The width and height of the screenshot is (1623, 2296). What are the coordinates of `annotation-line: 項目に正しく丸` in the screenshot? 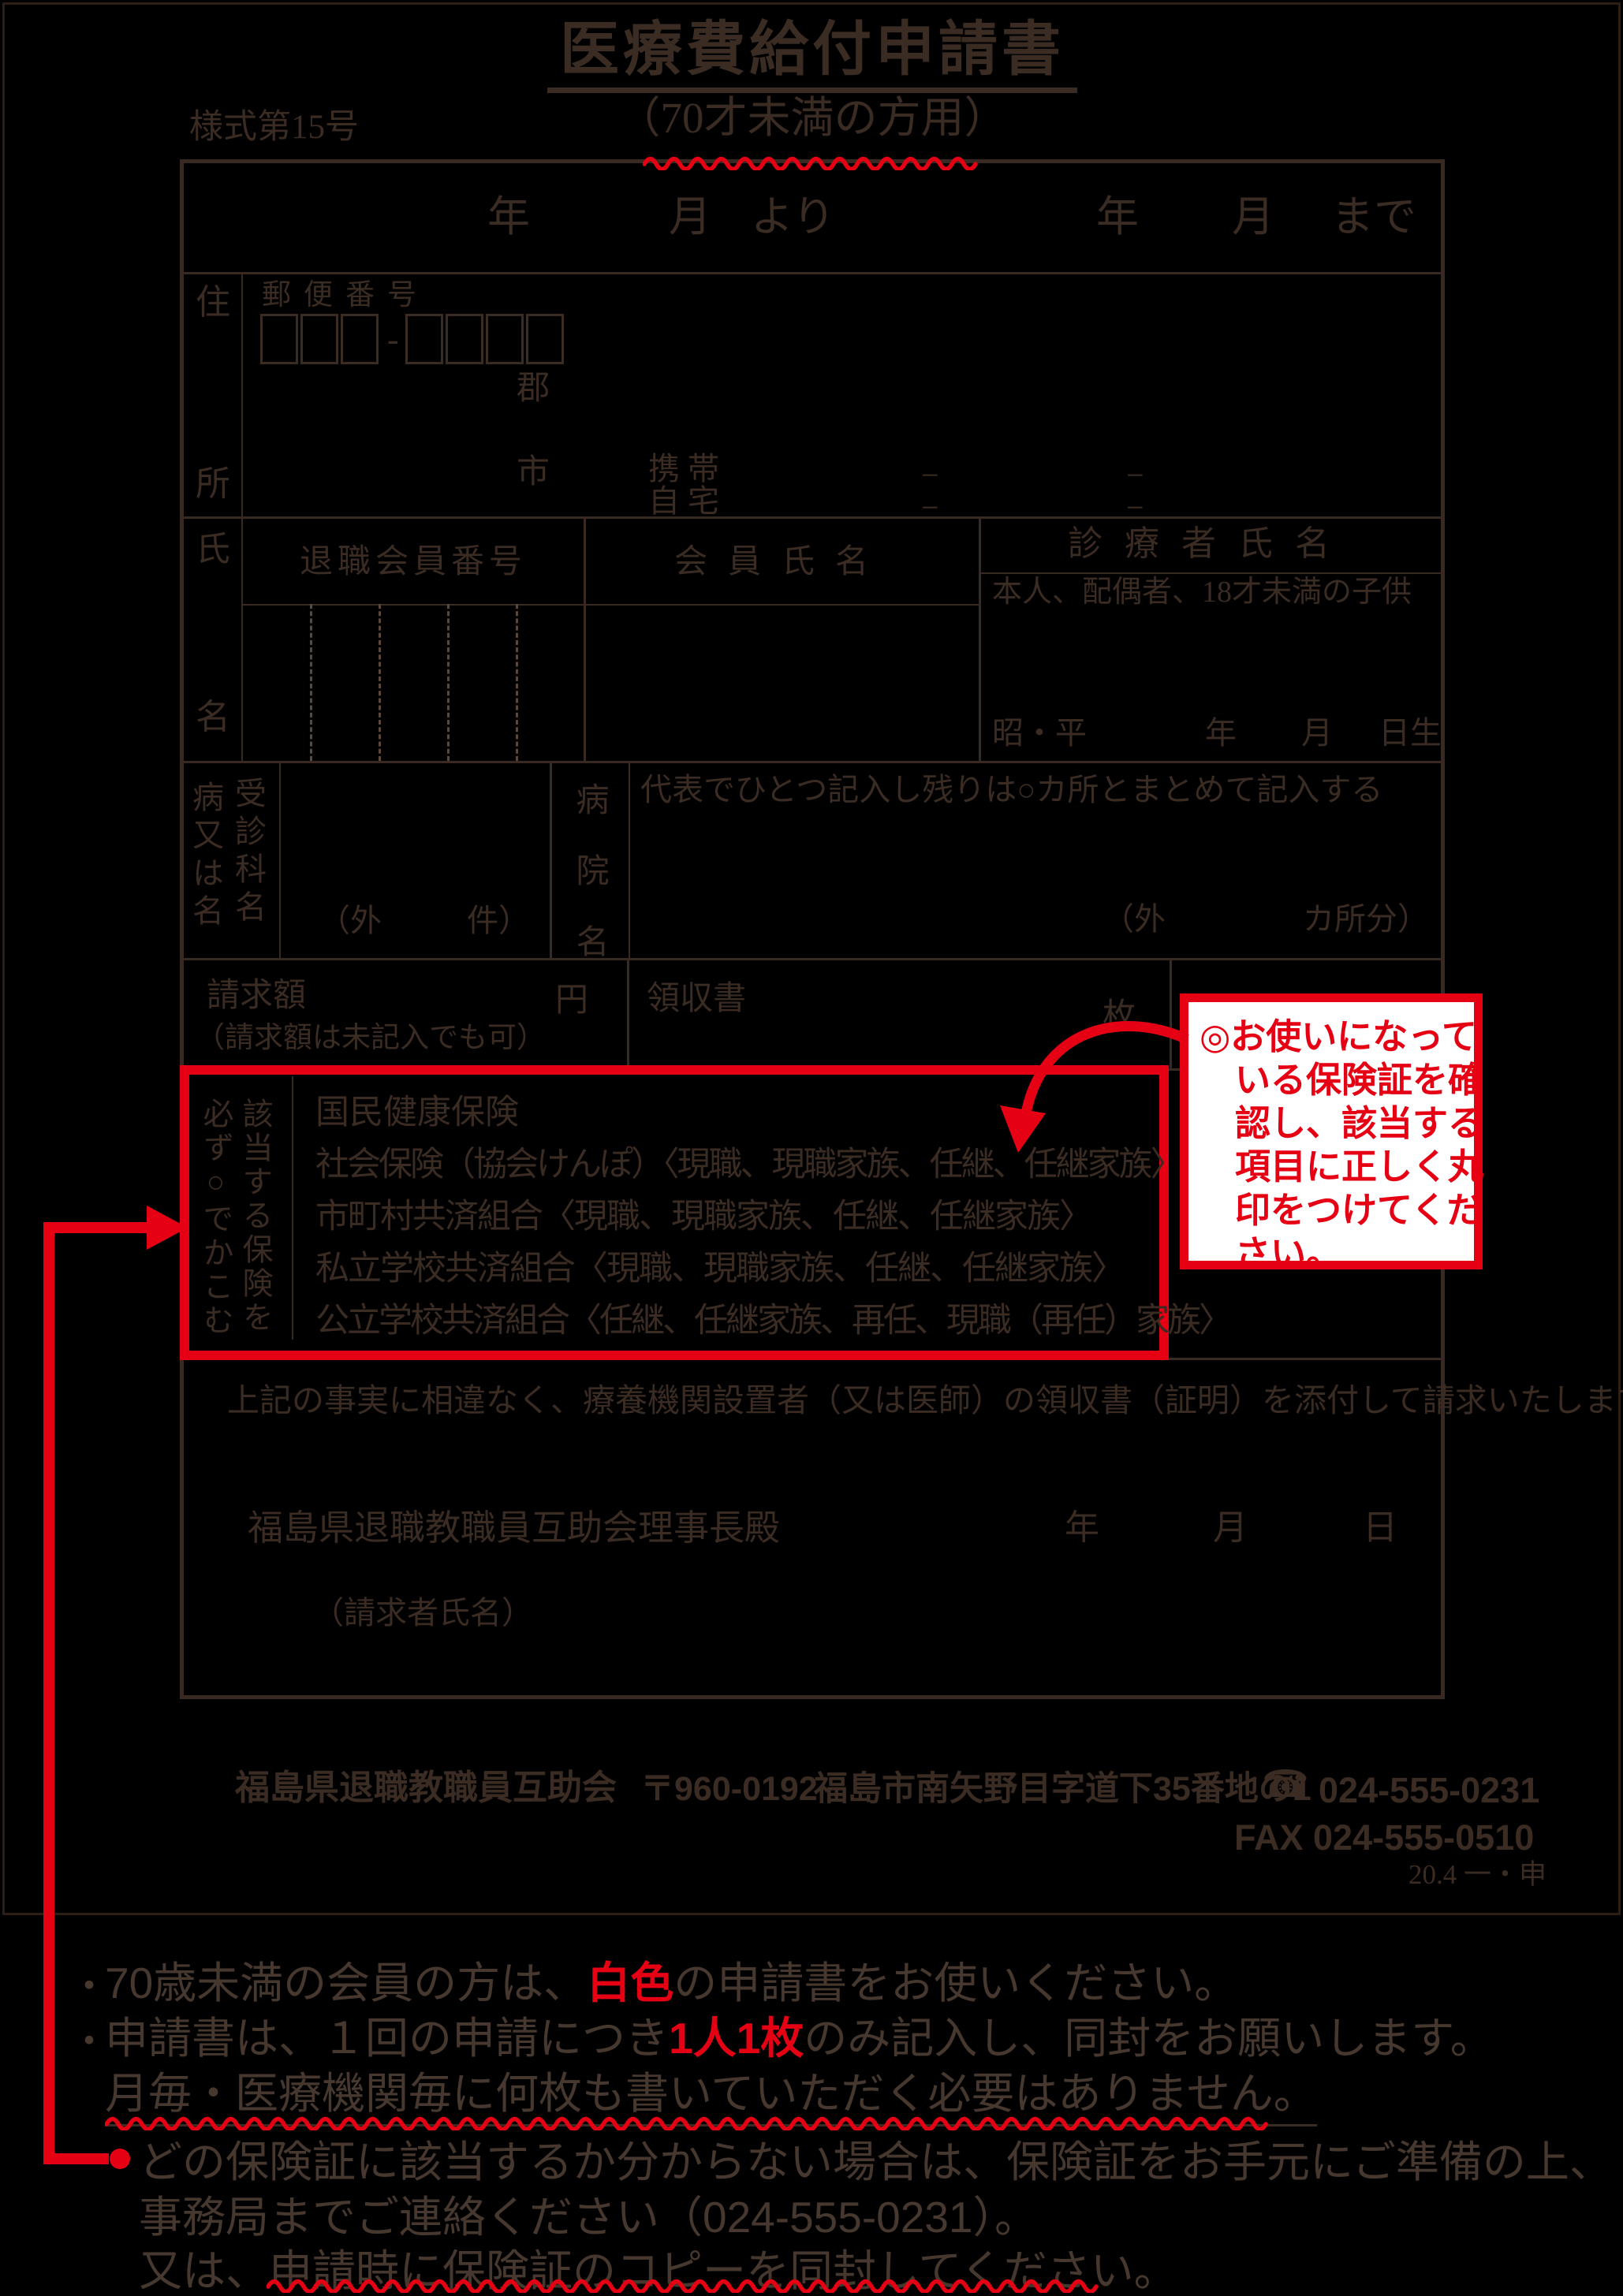 It's located at (1359, 1166).